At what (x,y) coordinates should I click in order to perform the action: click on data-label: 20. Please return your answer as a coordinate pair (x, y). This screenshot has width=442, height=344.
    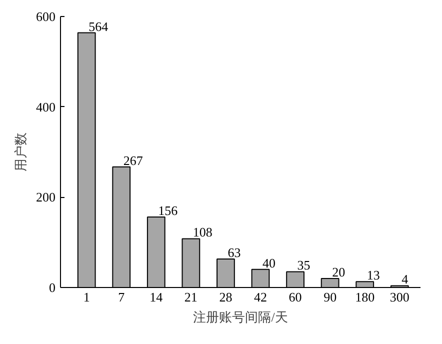
    Looking at the image, I should click on (339, 272).